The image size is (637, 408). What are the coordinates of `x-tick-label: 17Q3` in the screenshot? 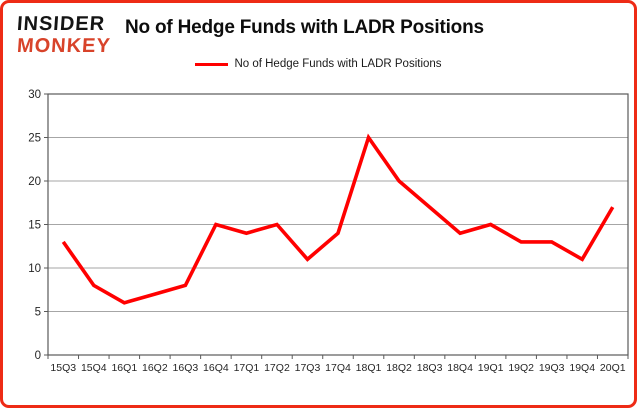 It's located at (308, 368).